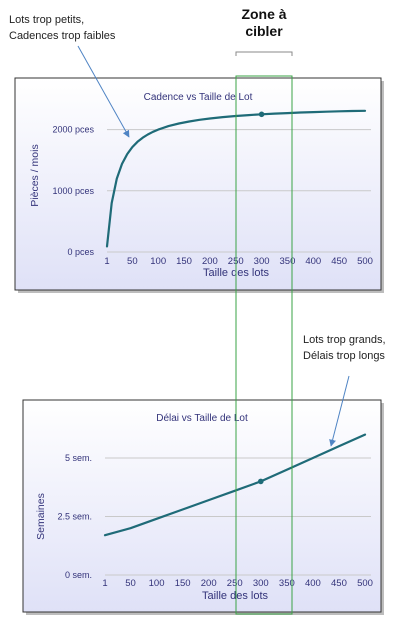 This screenshot has height=618, width=400. What do you see at coordinates (264, 14) in the screenshot?
I see `zone-title-line-1: Zone à` at bounding box center [264, 14].